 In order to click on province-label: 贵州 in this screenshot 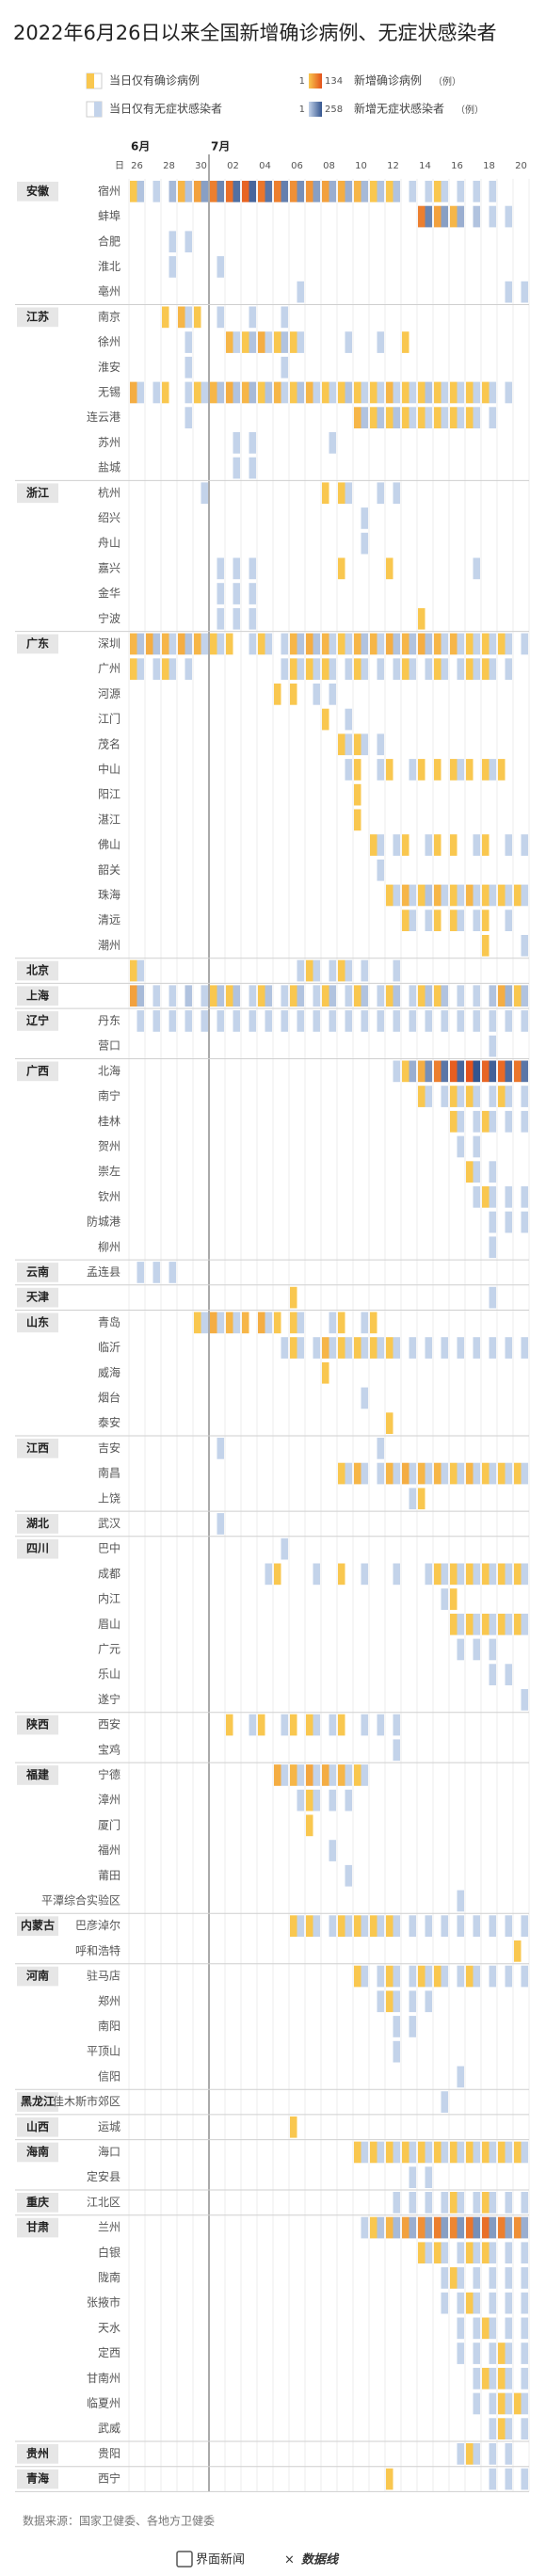, I will do `click(37, 2453)`.